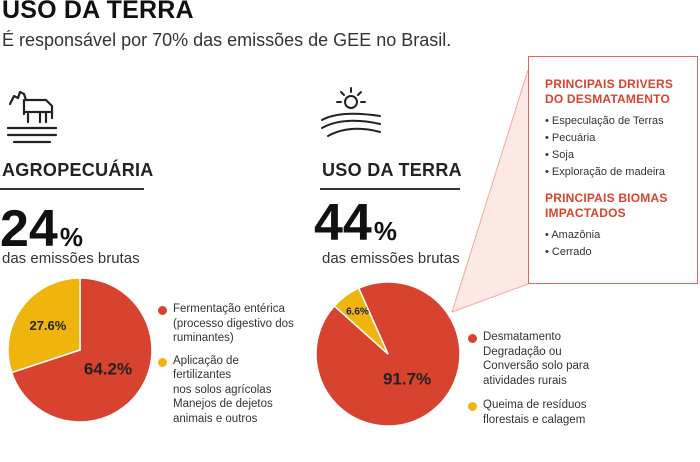 The height and width of the screenshot is (462, 700). Describe the element at coordinates (407, 379) in the screenshot. I see `pie-slice-label: 91.7%` at that location.